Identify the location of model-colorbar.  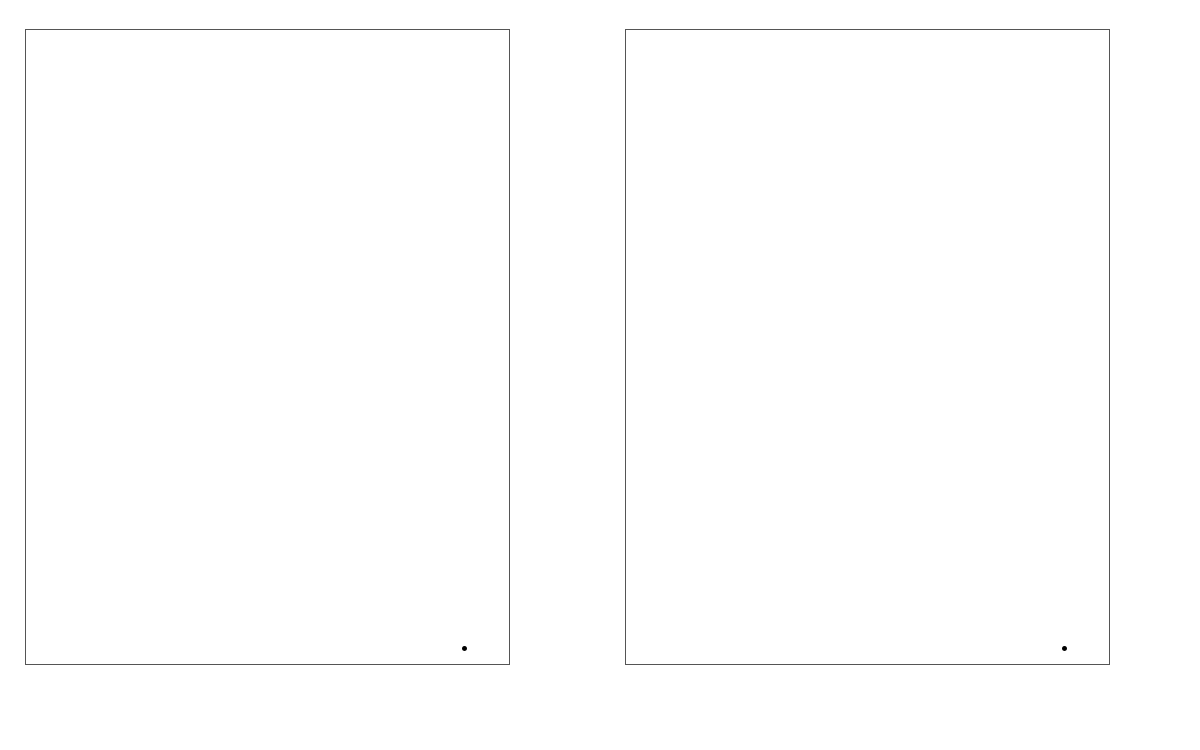
(541, 337).